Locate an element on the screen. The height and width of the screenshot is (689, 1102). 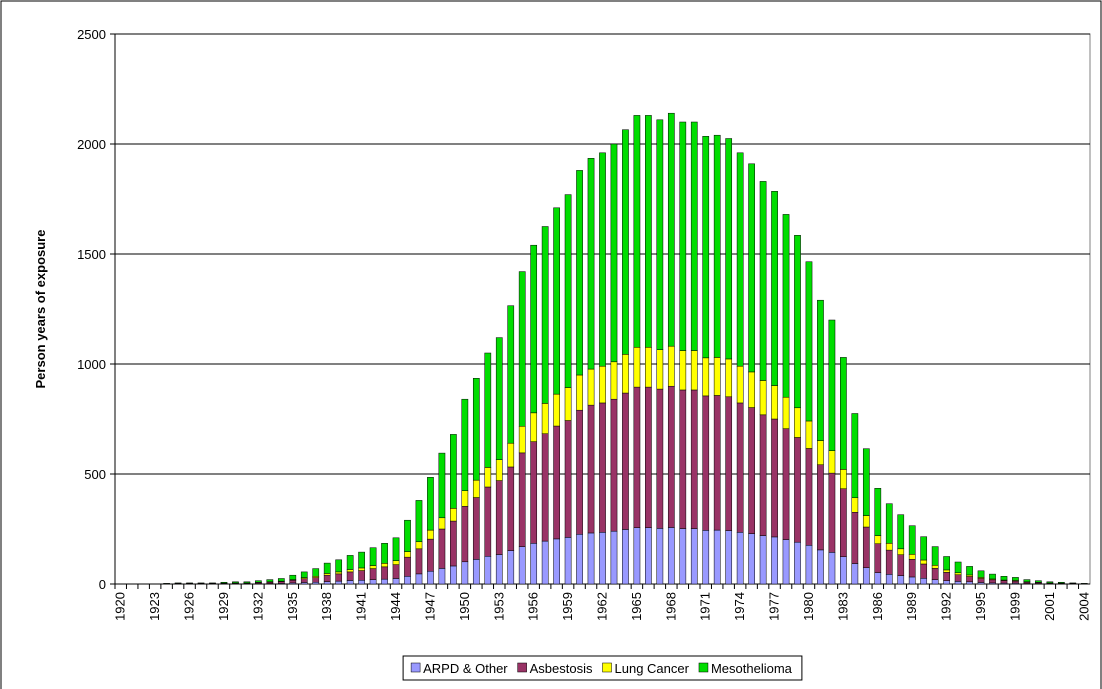
y-tick-label: 1000 is located at coordinates (91, 364).